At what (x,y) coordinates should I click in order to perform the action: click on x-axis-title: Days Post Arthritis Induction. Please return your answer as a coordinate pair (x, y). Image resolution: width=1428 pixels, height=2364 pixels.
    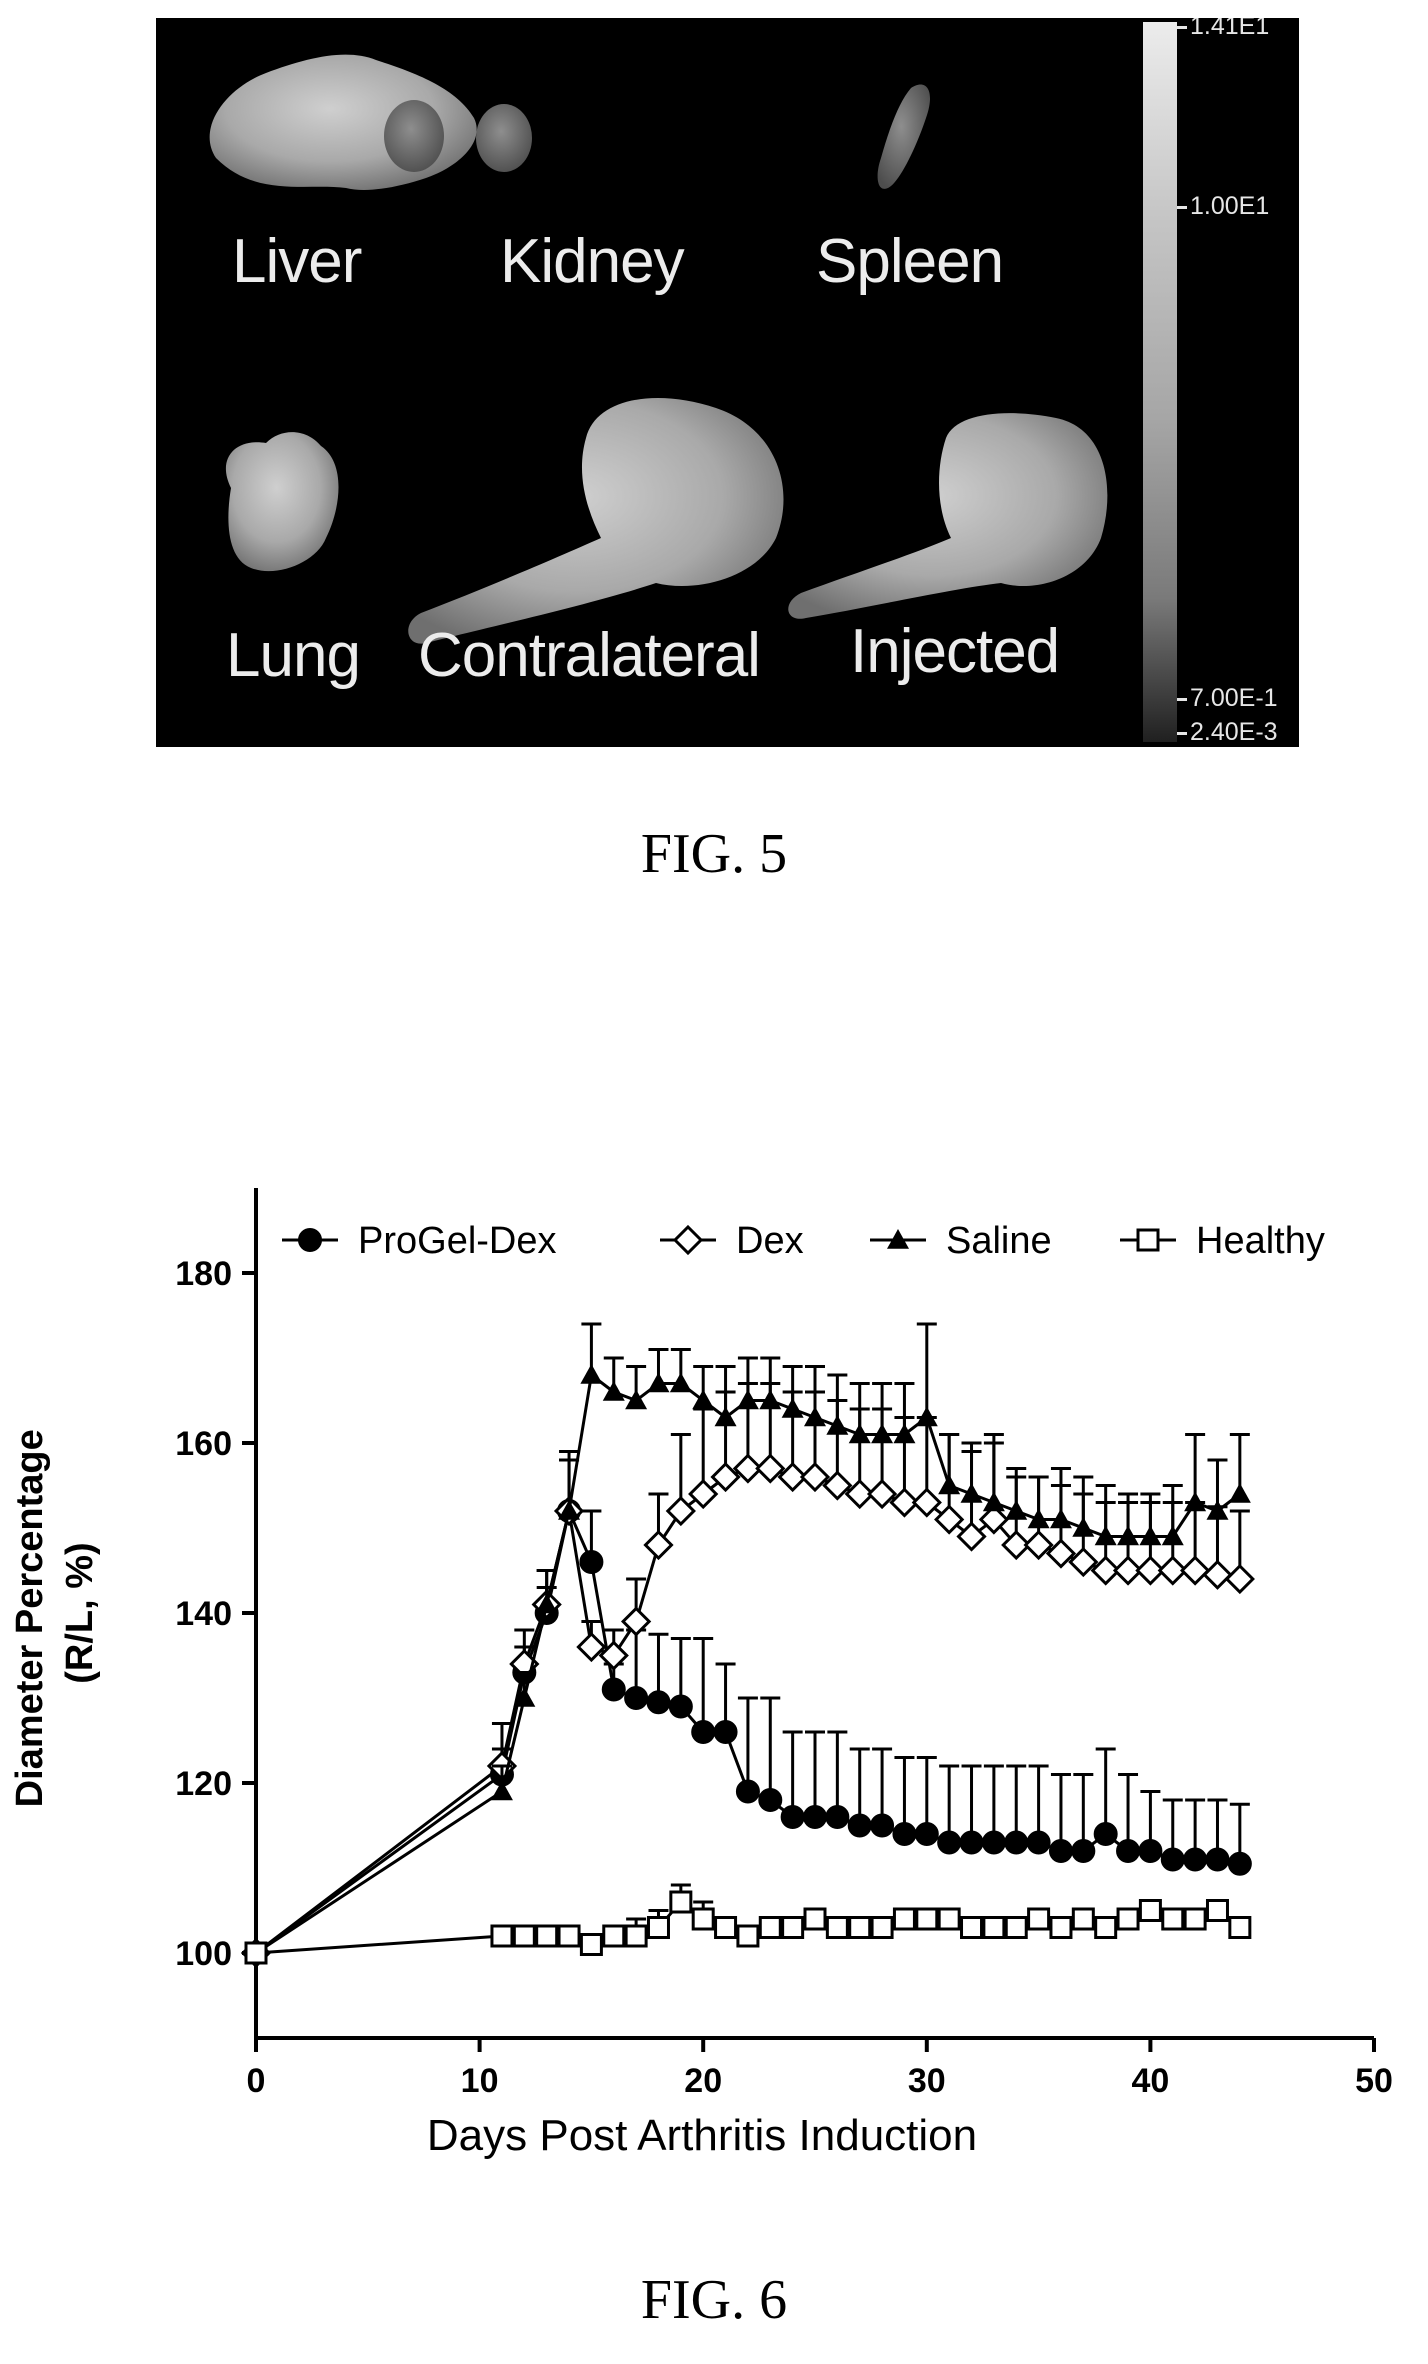
    Looking at the image, I should click on (702, 2135).